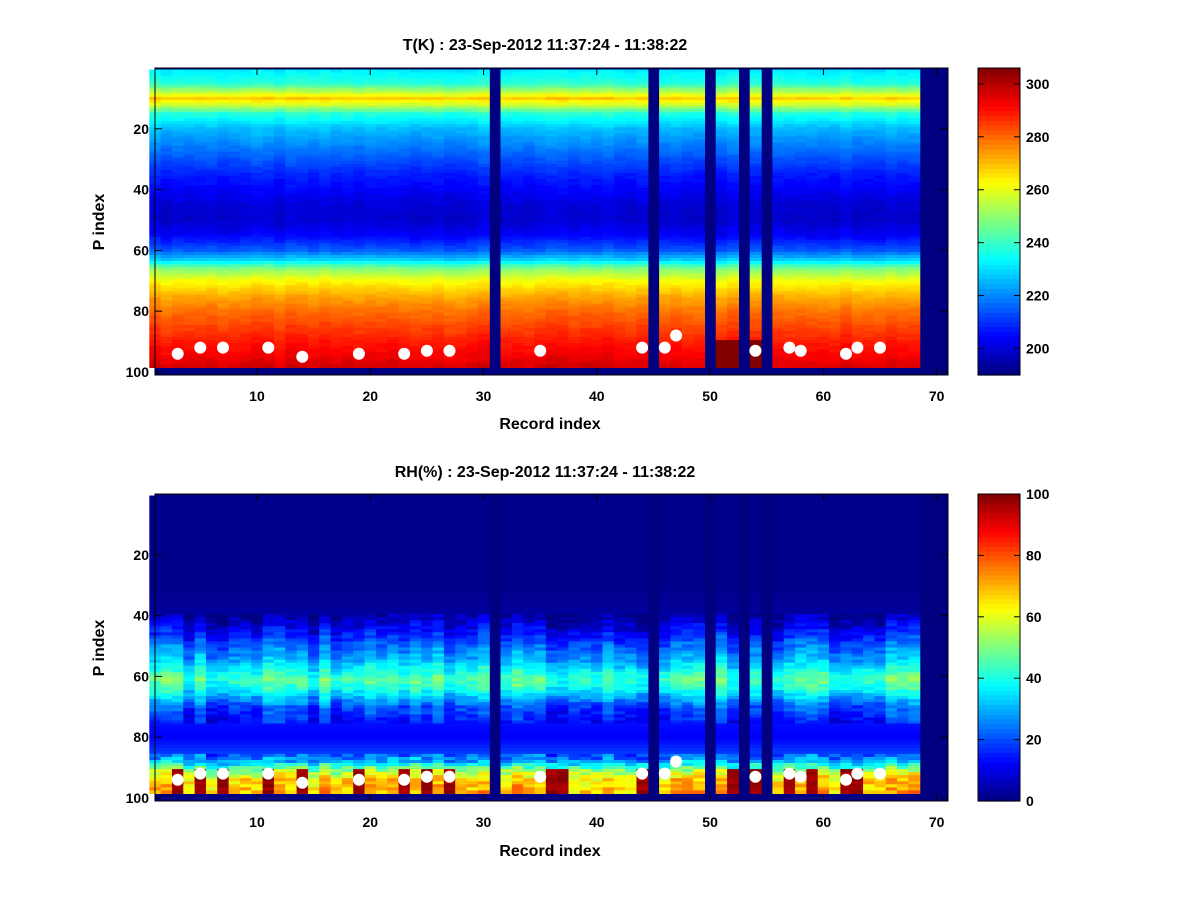 The width and height of the screenshot is (1200, 900). What do you see at coordinates (1038, 137) in the screenshot?
I see `temperature-colorbar-tick-label: 280` at bounding box center [1038, 137].